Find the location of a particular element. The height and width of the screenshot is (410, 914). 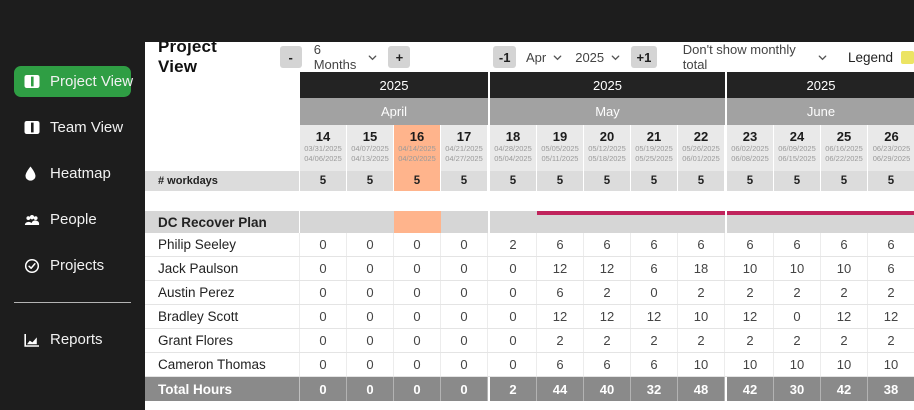

allocation-cell: 18 is located at coordinates (701, 268).